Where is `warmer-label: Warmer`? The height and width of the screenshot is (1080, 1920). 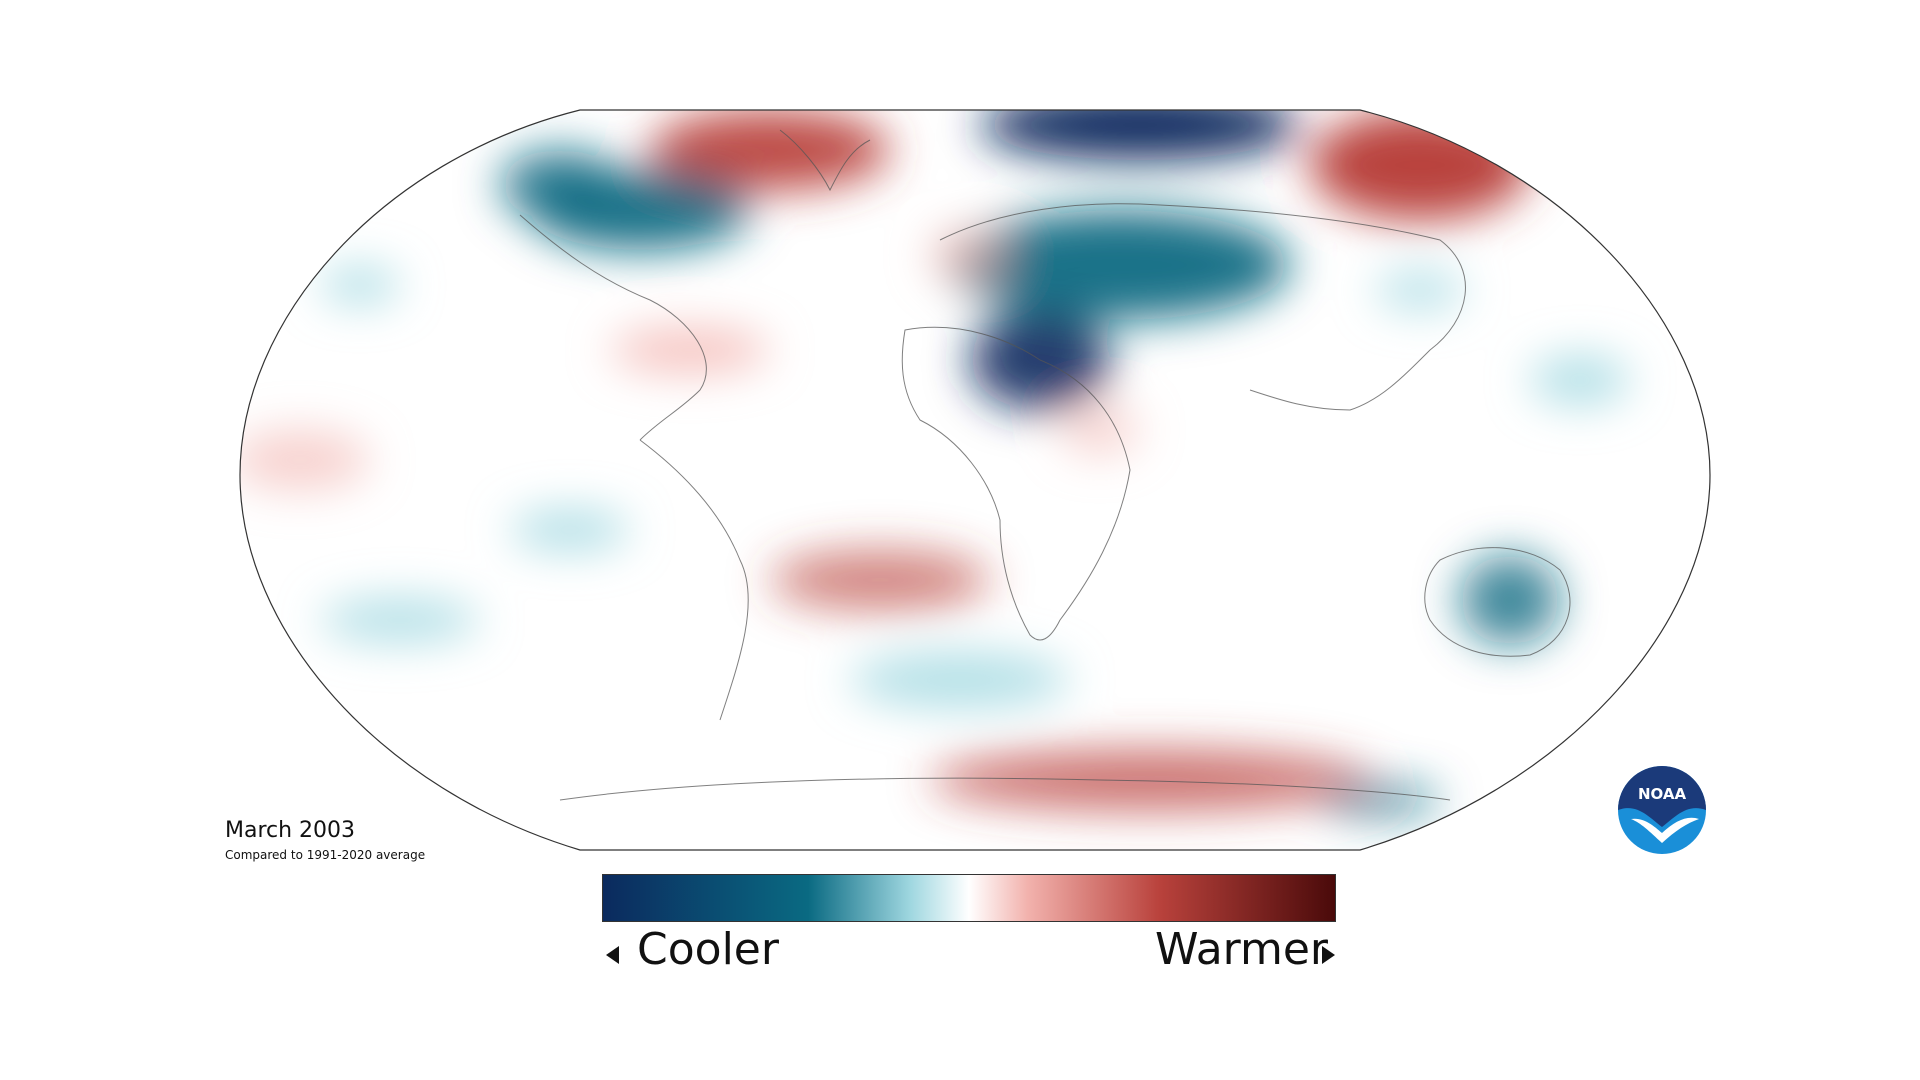
warmer-label: Warmer is located at coordinates (1241, 949).